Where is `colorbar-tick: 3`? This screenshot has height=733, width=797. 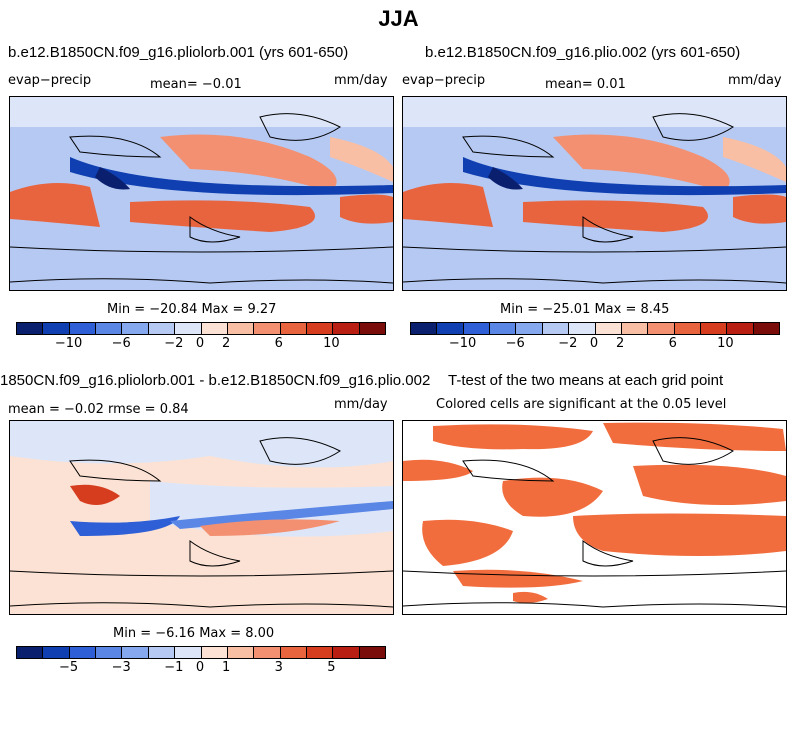 colorbar-tick: 3 is located at coordinates (278, 667).